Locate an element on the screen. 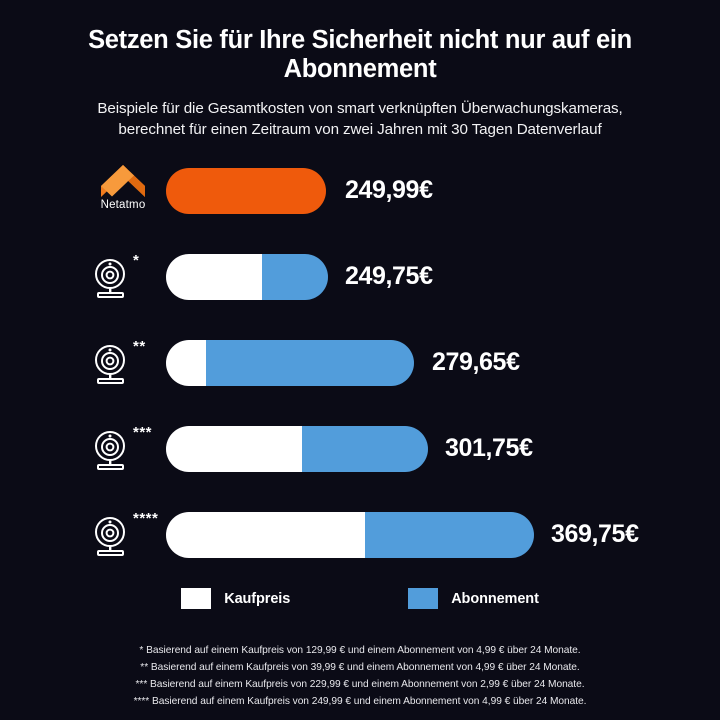 Image resolution: width=720 pixels, height=720 pixels. table-row: *** 301,75€ is located at coordinates (360, 449).